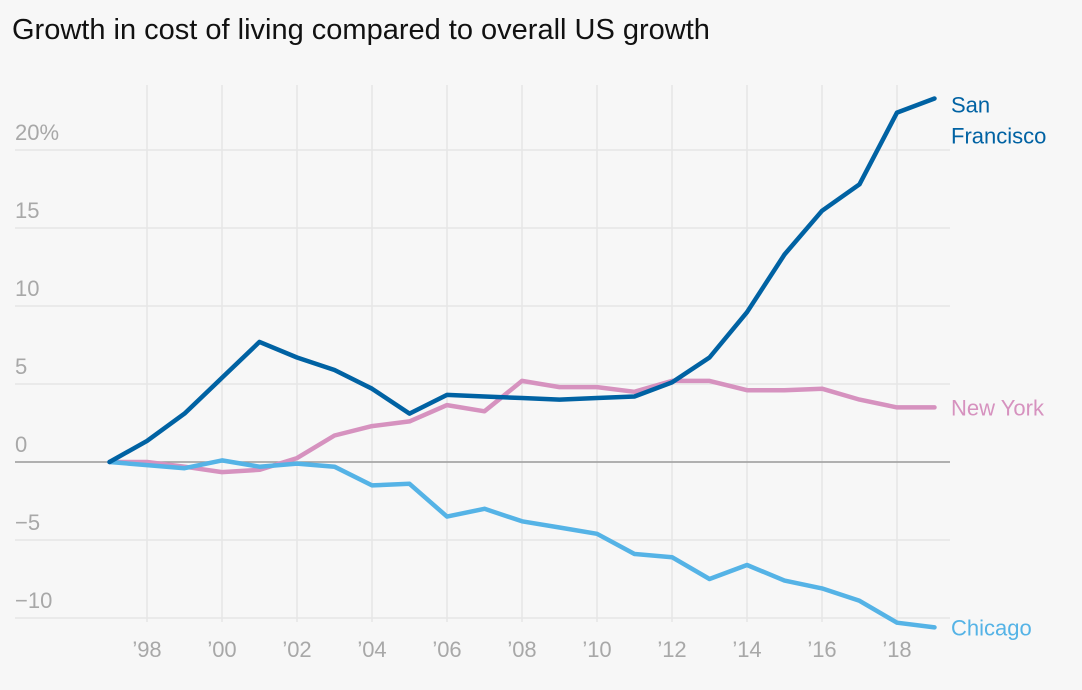  I want to click on x-tick-label: ’16, so click(821, 649).